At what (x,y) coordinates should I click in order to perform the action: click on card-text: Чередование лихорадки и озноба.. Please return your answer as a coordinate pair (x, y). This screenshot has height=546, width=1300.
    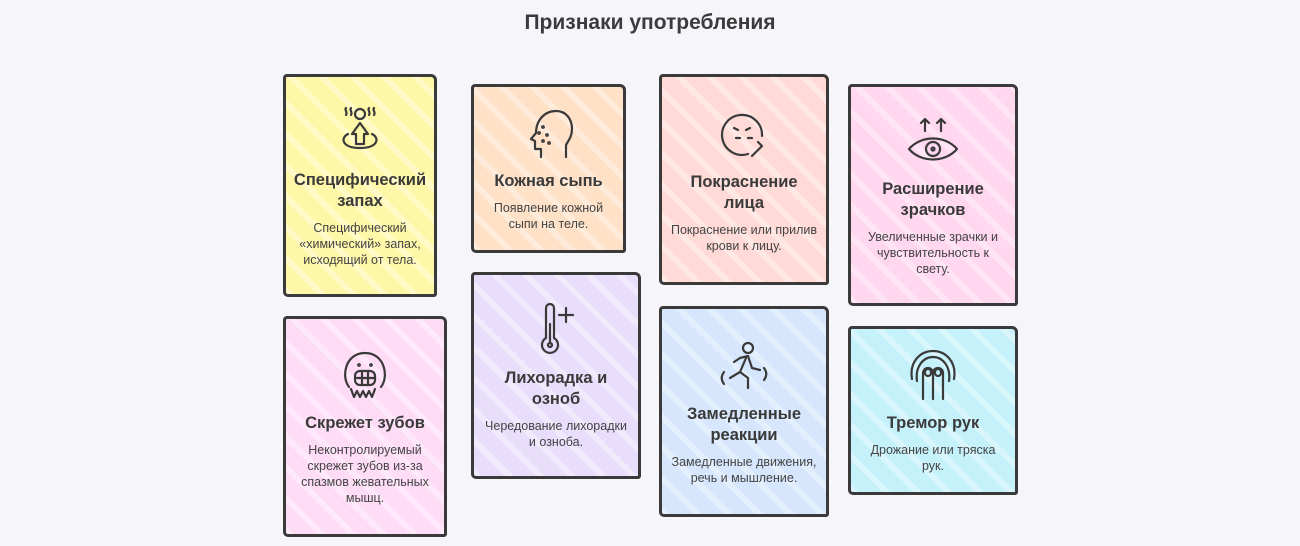
    Looking at the image, I should click on (556, 433).